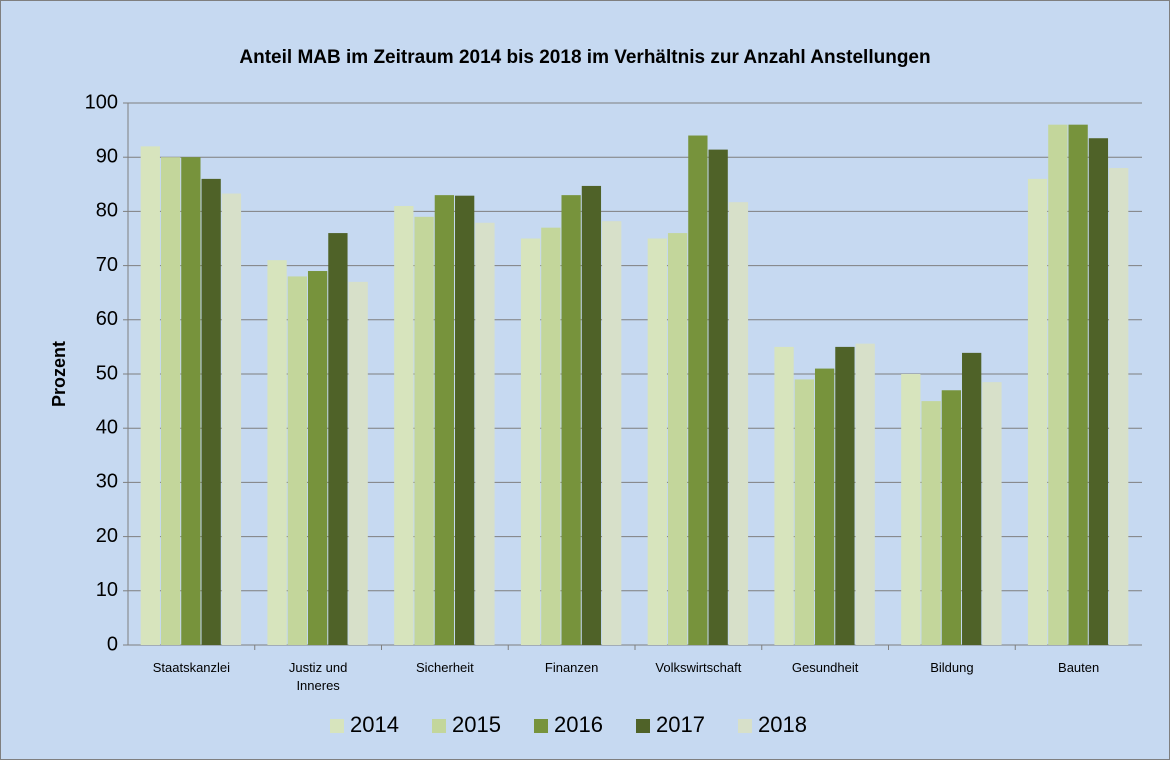 The height and width of the screenshot is (760, 1170). What do you see at coordinates (825, 667) in the screenshot?
I see `x-tick-label: Gesundheit` at bounding box center [825, 667].